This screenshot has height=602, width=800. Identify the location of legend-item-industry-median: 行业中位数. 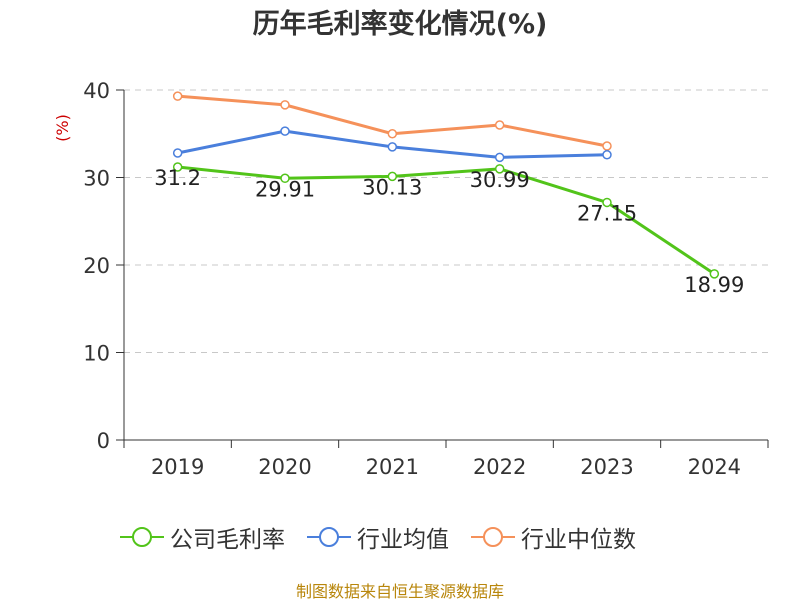
(553, 537).